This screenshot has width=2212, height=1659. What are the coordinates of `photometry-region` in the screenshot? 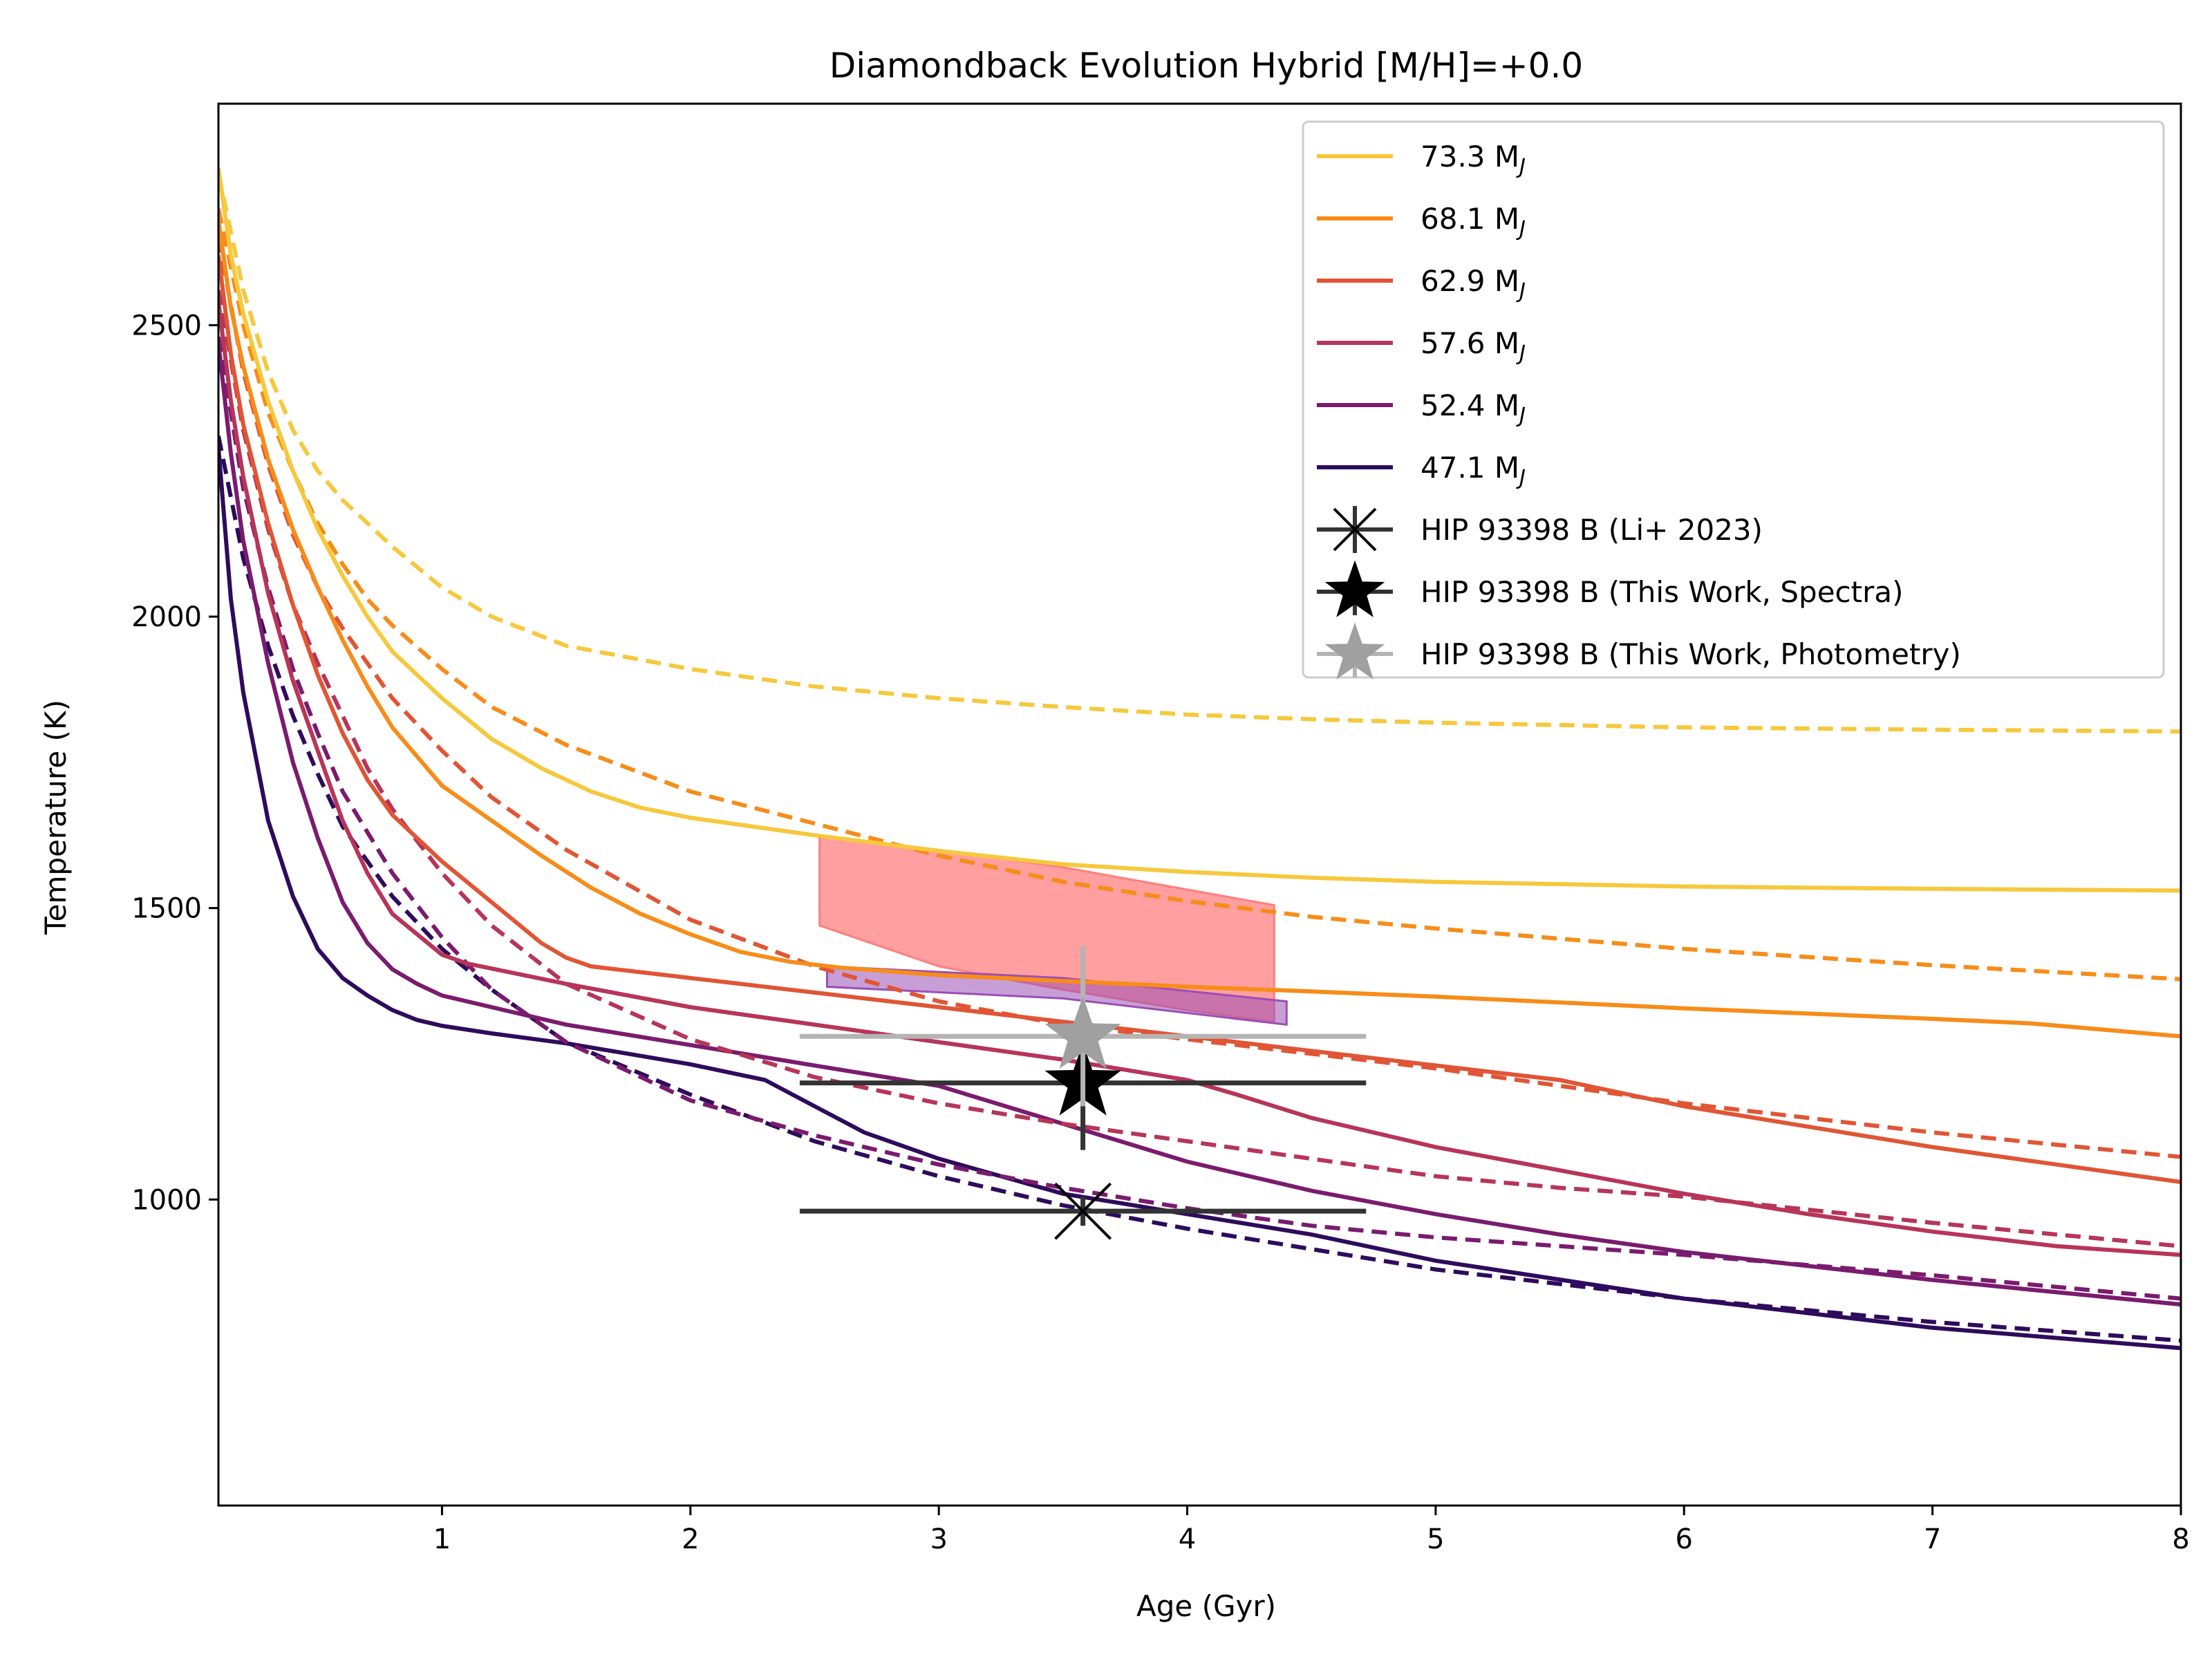 It's located at (1056, 996).